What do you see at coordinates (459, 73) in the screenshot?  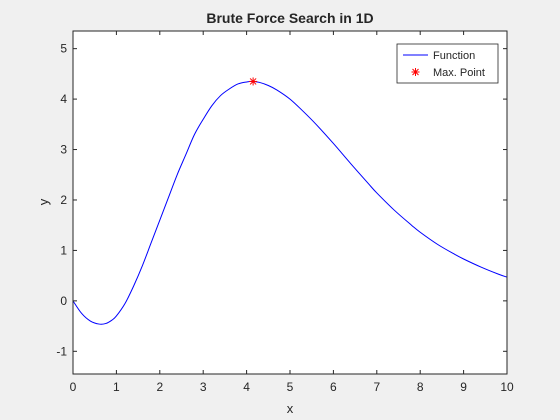 I see `legend-max-point-label: Max. Point` at bounding box center [459, 73].